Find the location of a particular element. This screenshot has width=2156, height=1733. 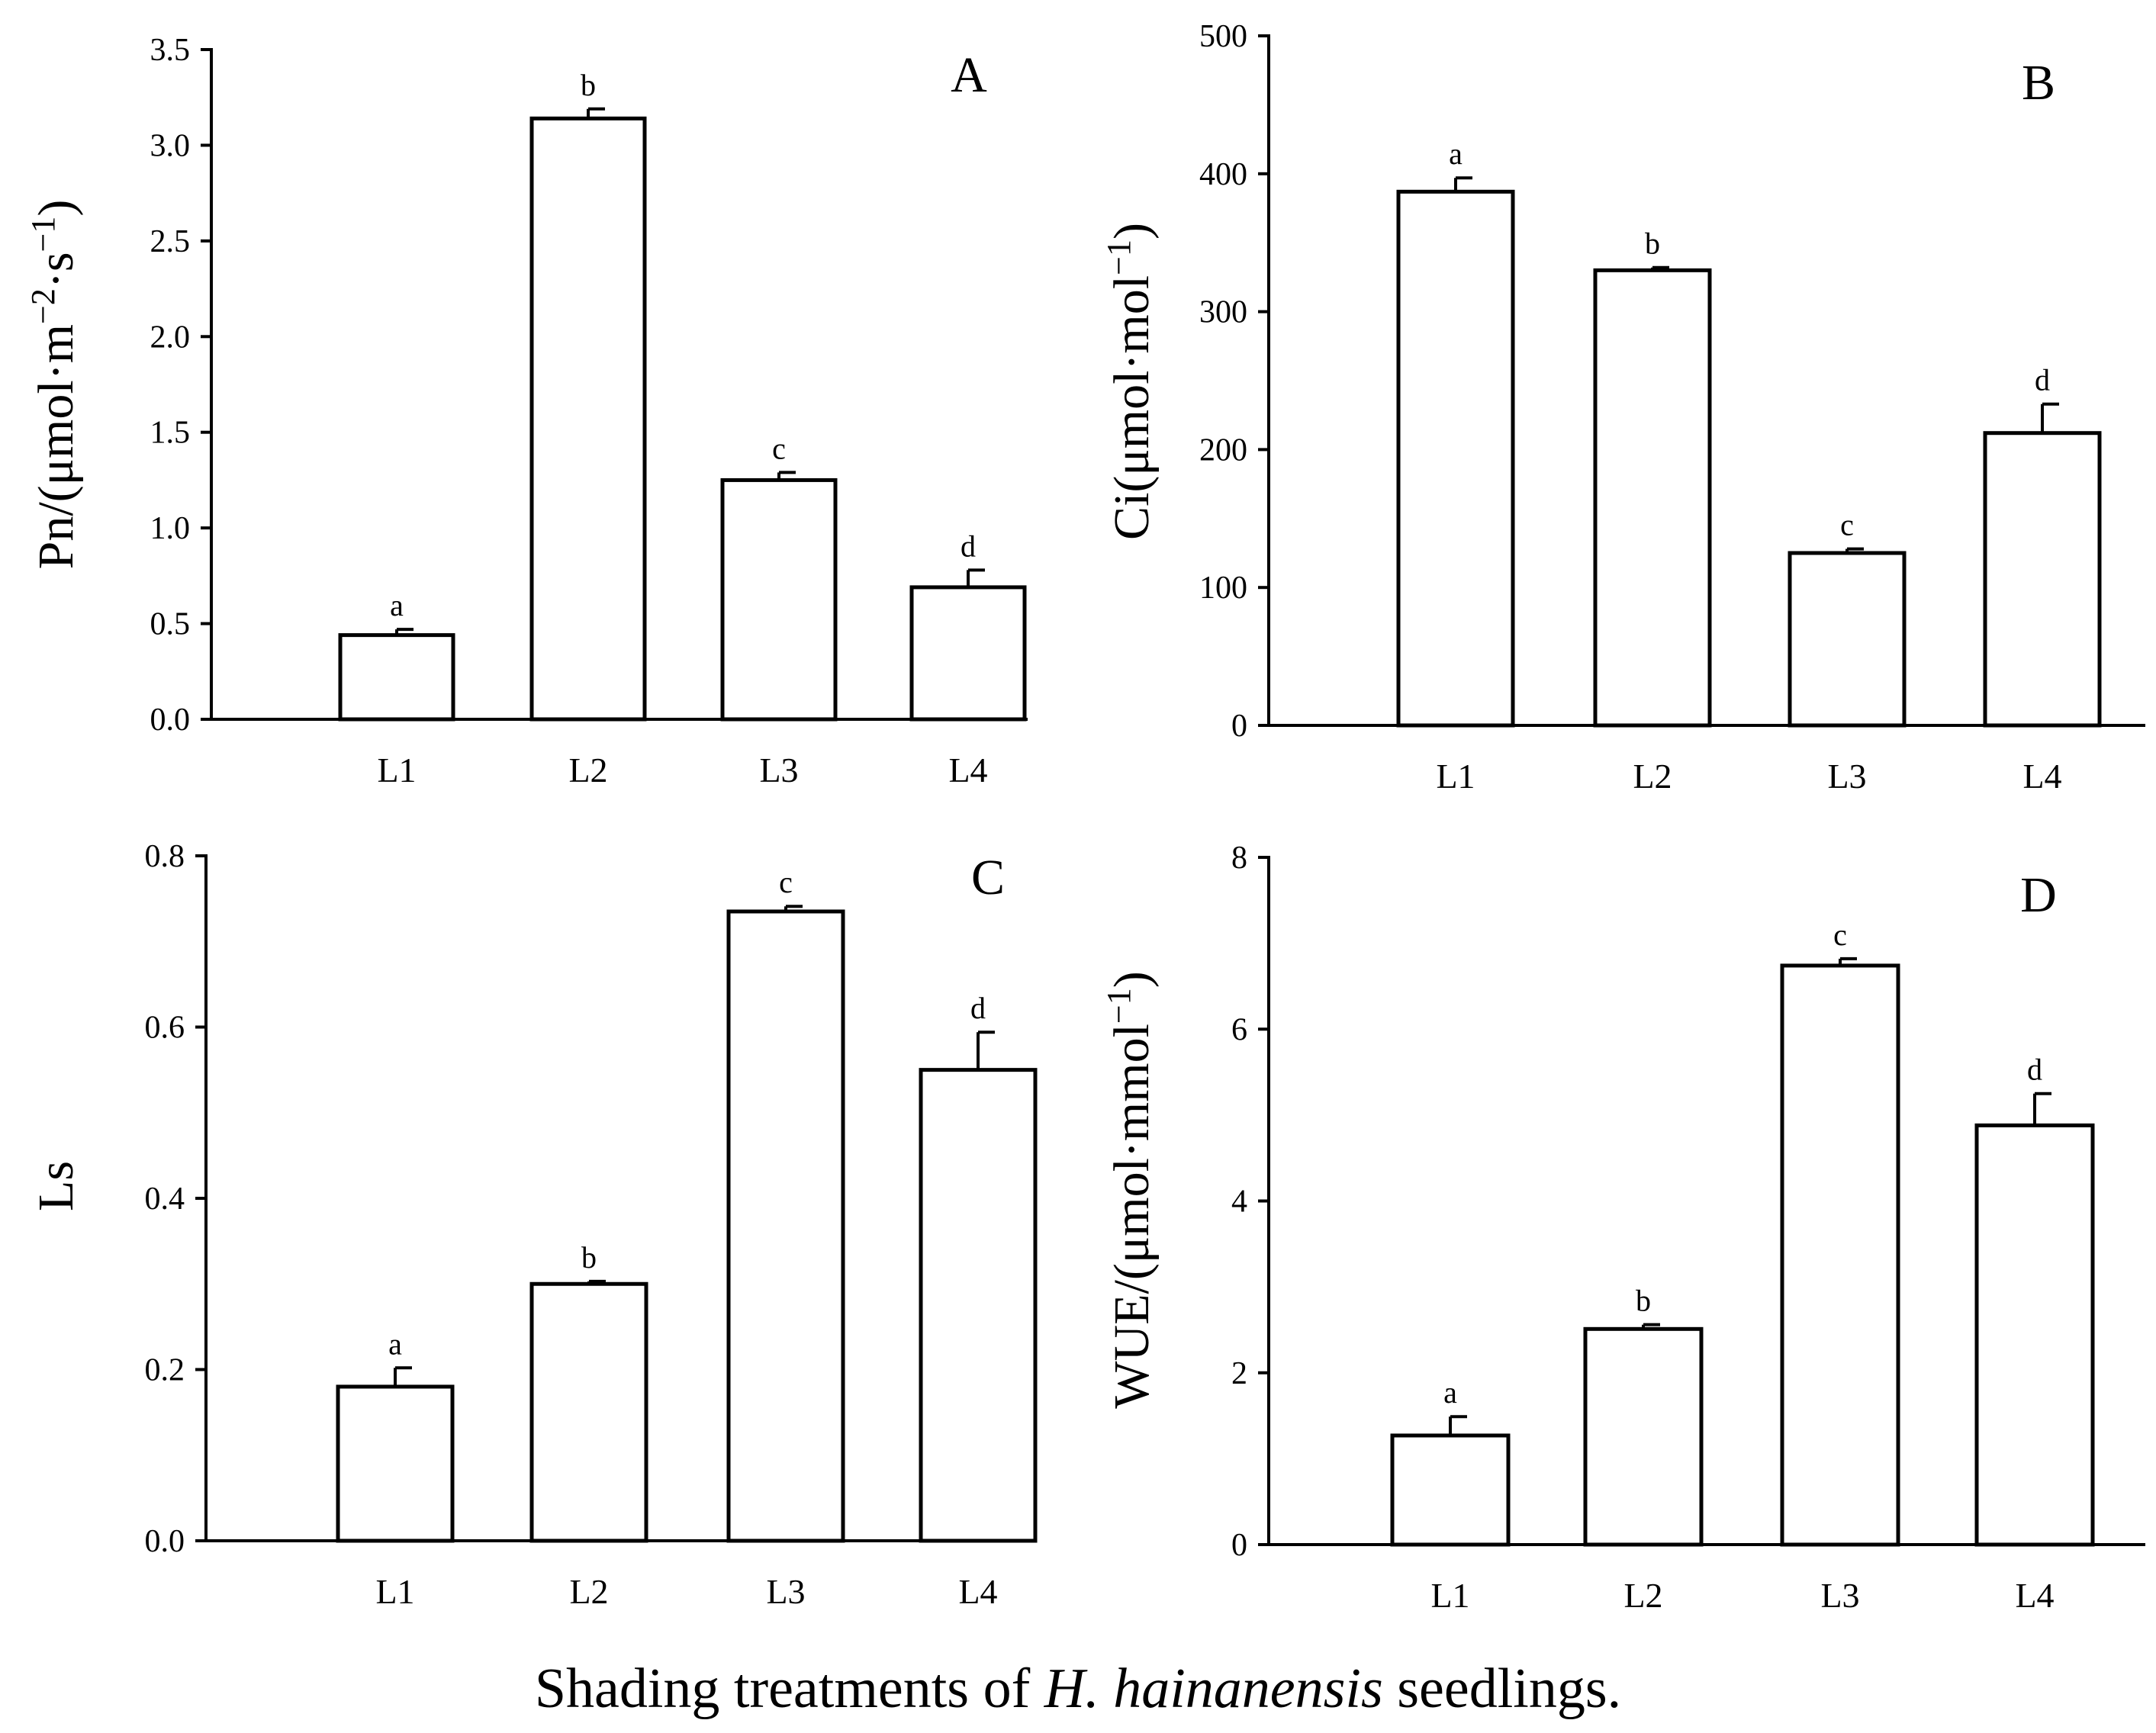

y-axis-label: Ci(μmol·mol−1) is located at coordinates (1130, 381).